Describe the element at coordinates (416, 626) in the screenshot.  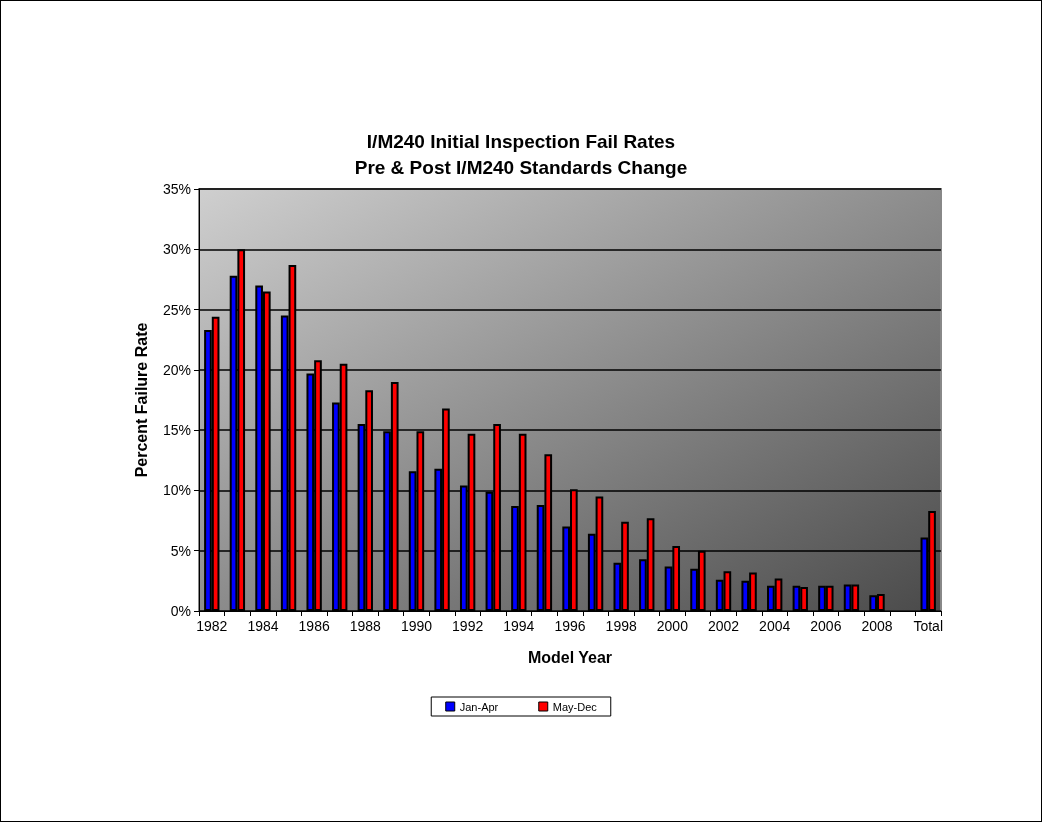
I see `x-tick-label: 1990` at that location.